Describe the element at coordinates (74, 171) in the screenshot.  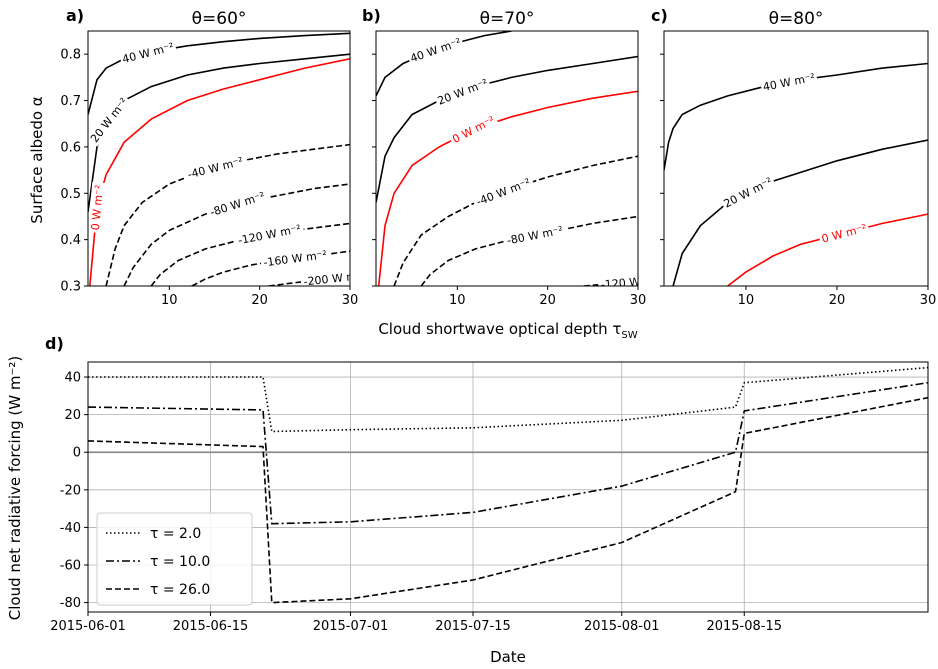
I see `panel-a-yticks: 0.3 0.4 0.5 0.6 0.7 0.8` at that location.